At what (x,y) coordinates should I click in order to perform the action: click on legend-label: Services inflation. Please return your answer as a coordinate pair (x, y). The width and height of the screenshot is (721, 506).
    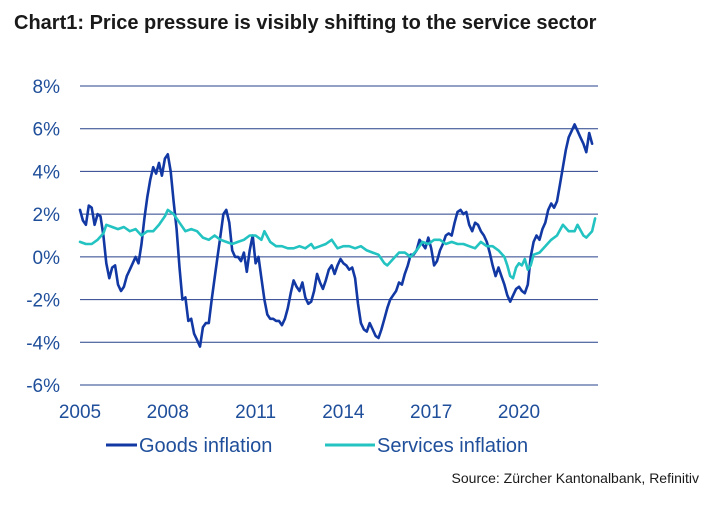
    Looking at the image, I should click on (452, 446).